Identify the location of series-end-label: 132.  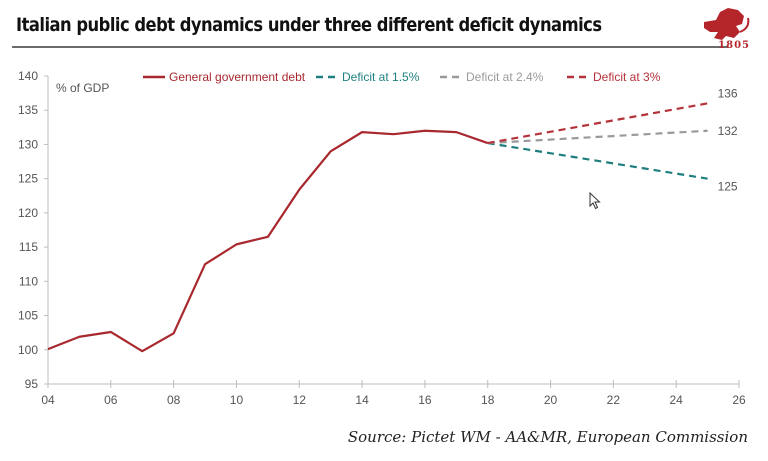
(728, 131).